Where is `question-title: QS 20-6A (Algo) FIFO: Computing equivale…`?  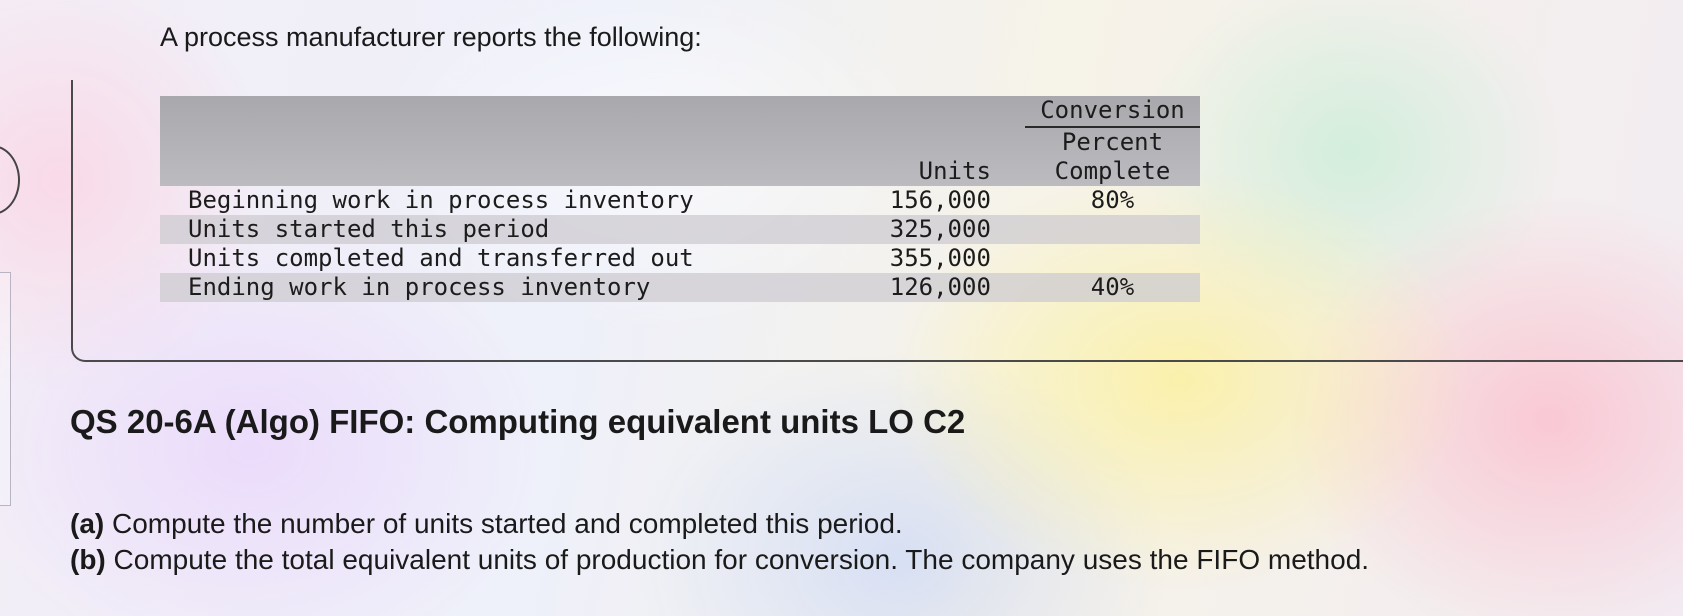
question-title: QS 20-6A (Algo) FIFO: Computing equivale… is located at coordinates (518, 421).